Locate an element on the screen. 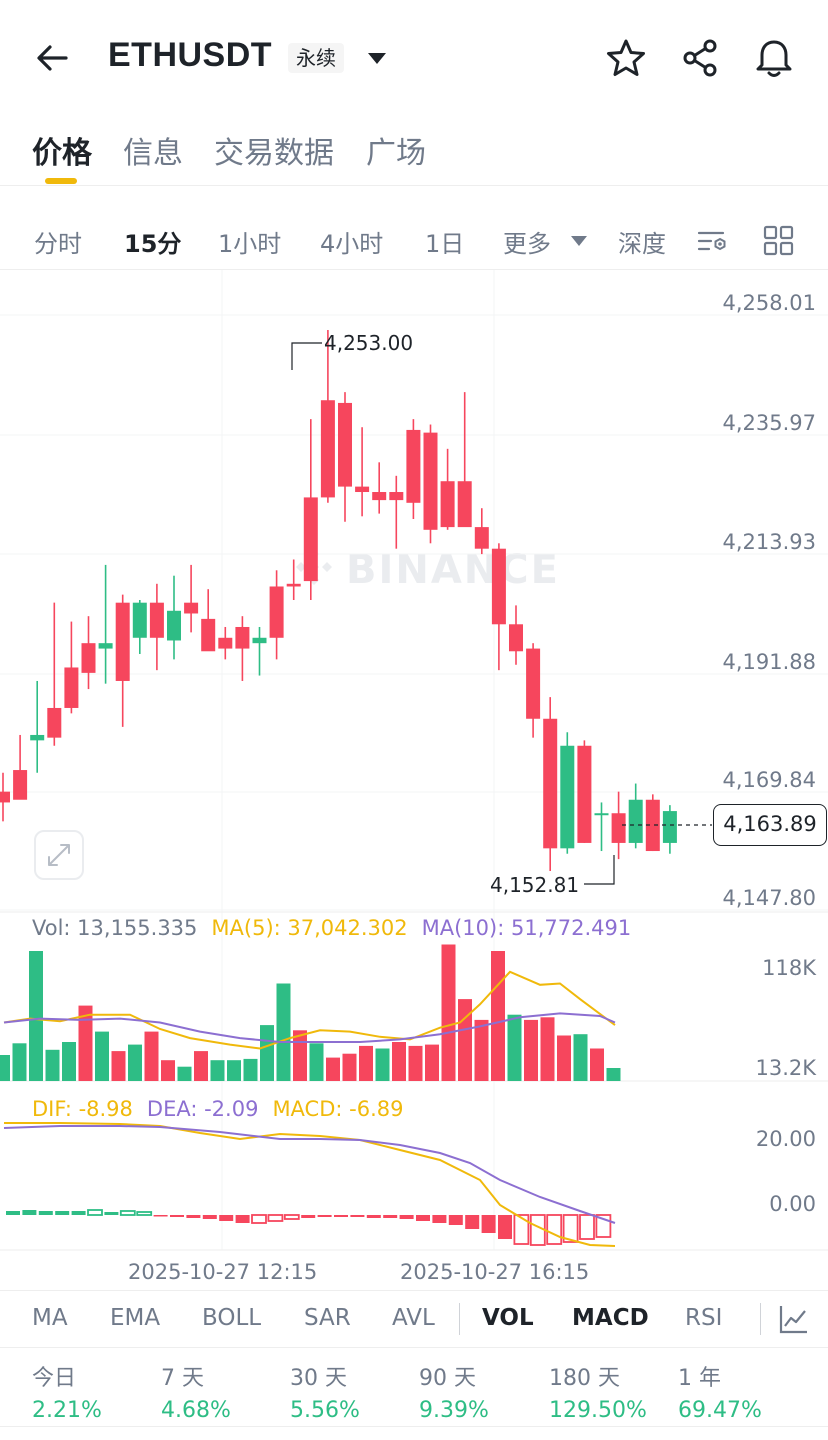 This screenshot has width=828, height=1440. symbol-title: ETHUSDT is located at coordinates (190, 55).